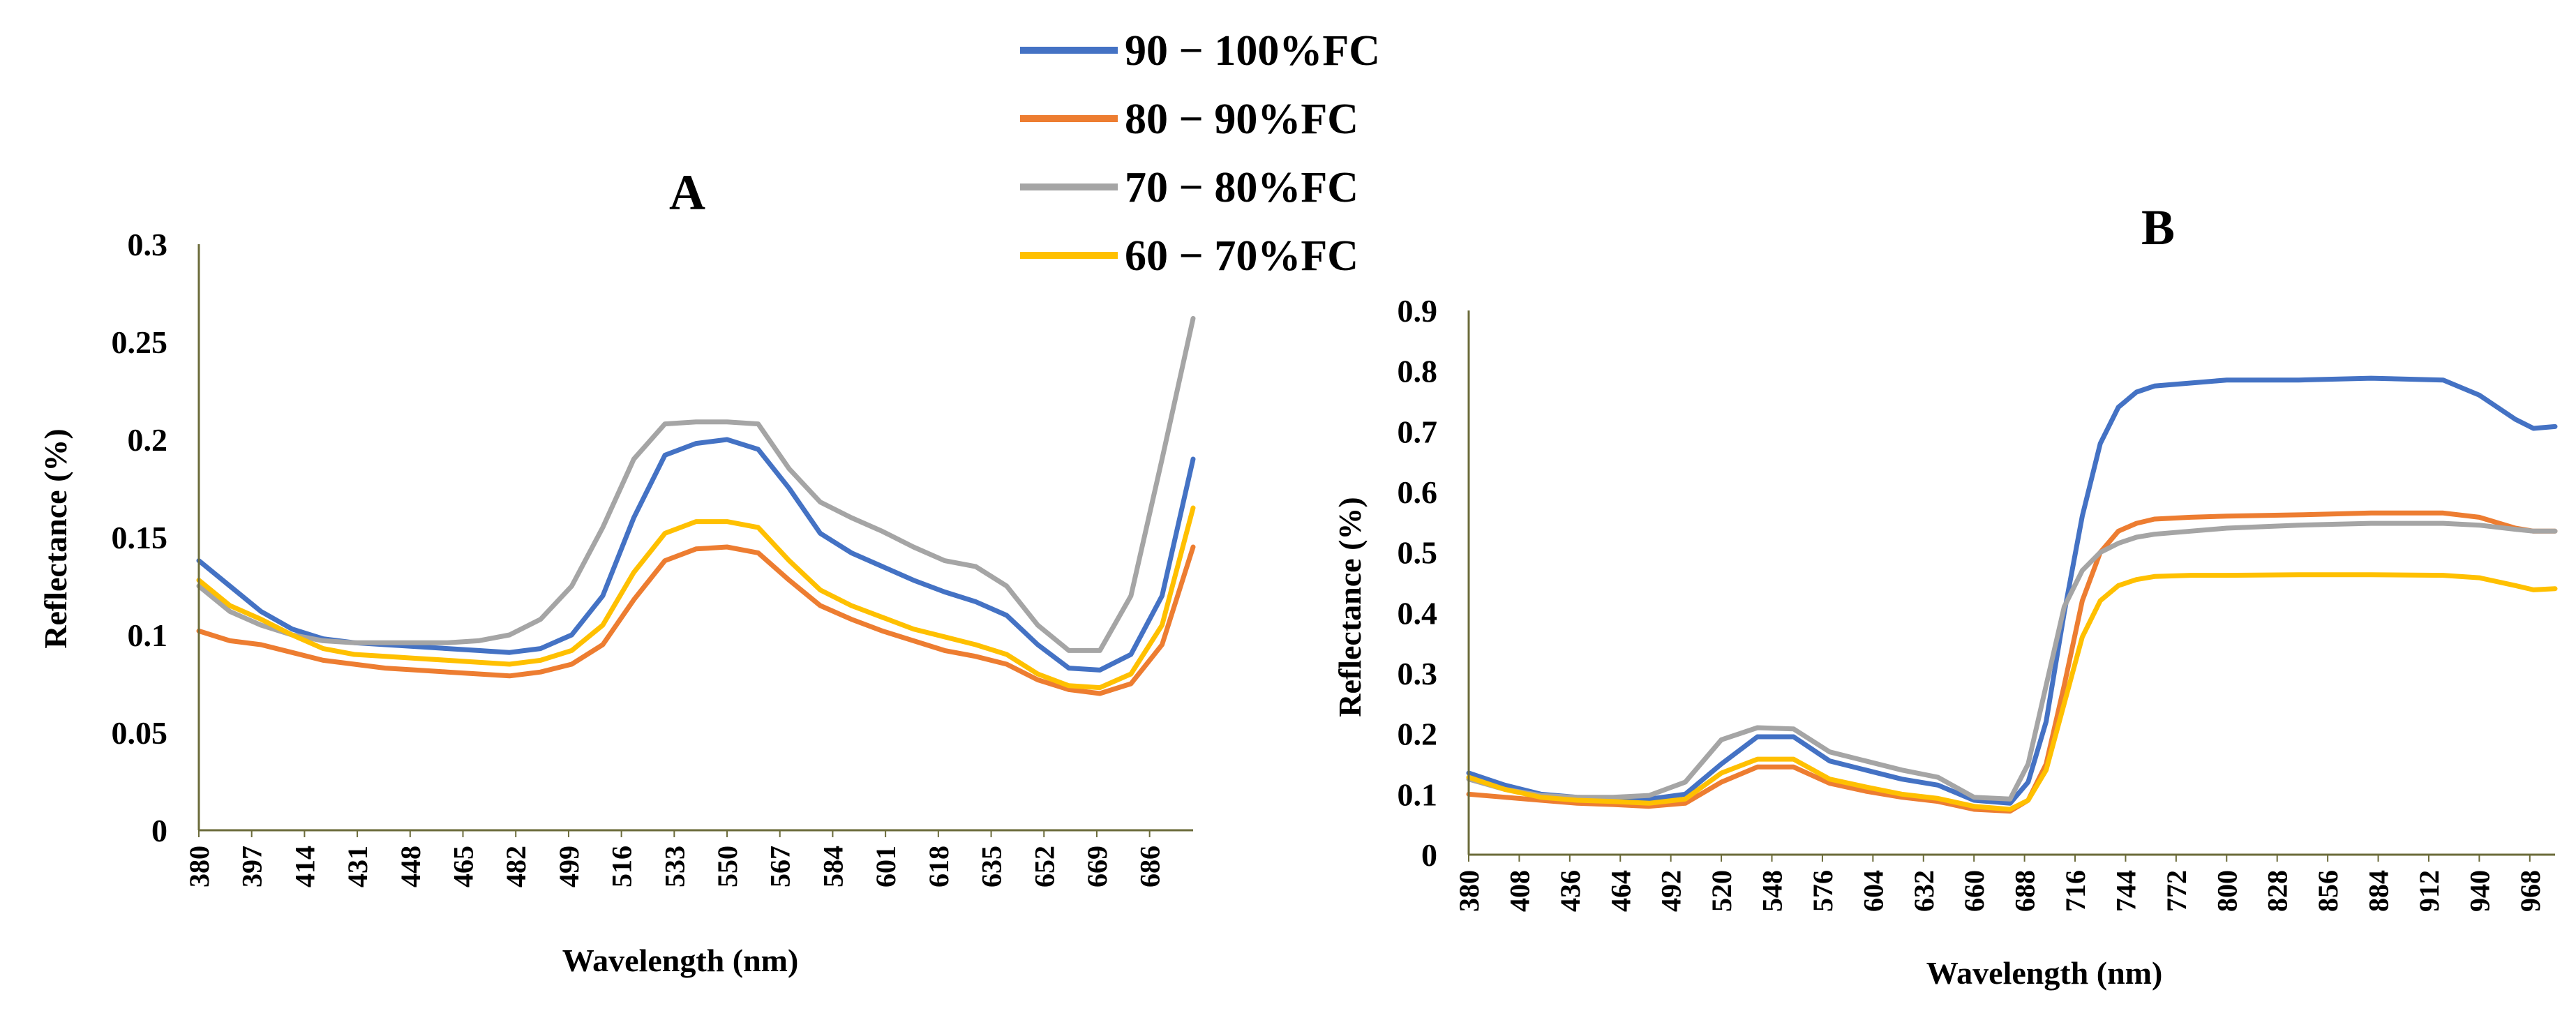  What do you see at coordinates (357, 866) in the screenshot?
I see `chart-a-x-tick-label: 431` at bounding box center [357, 866].